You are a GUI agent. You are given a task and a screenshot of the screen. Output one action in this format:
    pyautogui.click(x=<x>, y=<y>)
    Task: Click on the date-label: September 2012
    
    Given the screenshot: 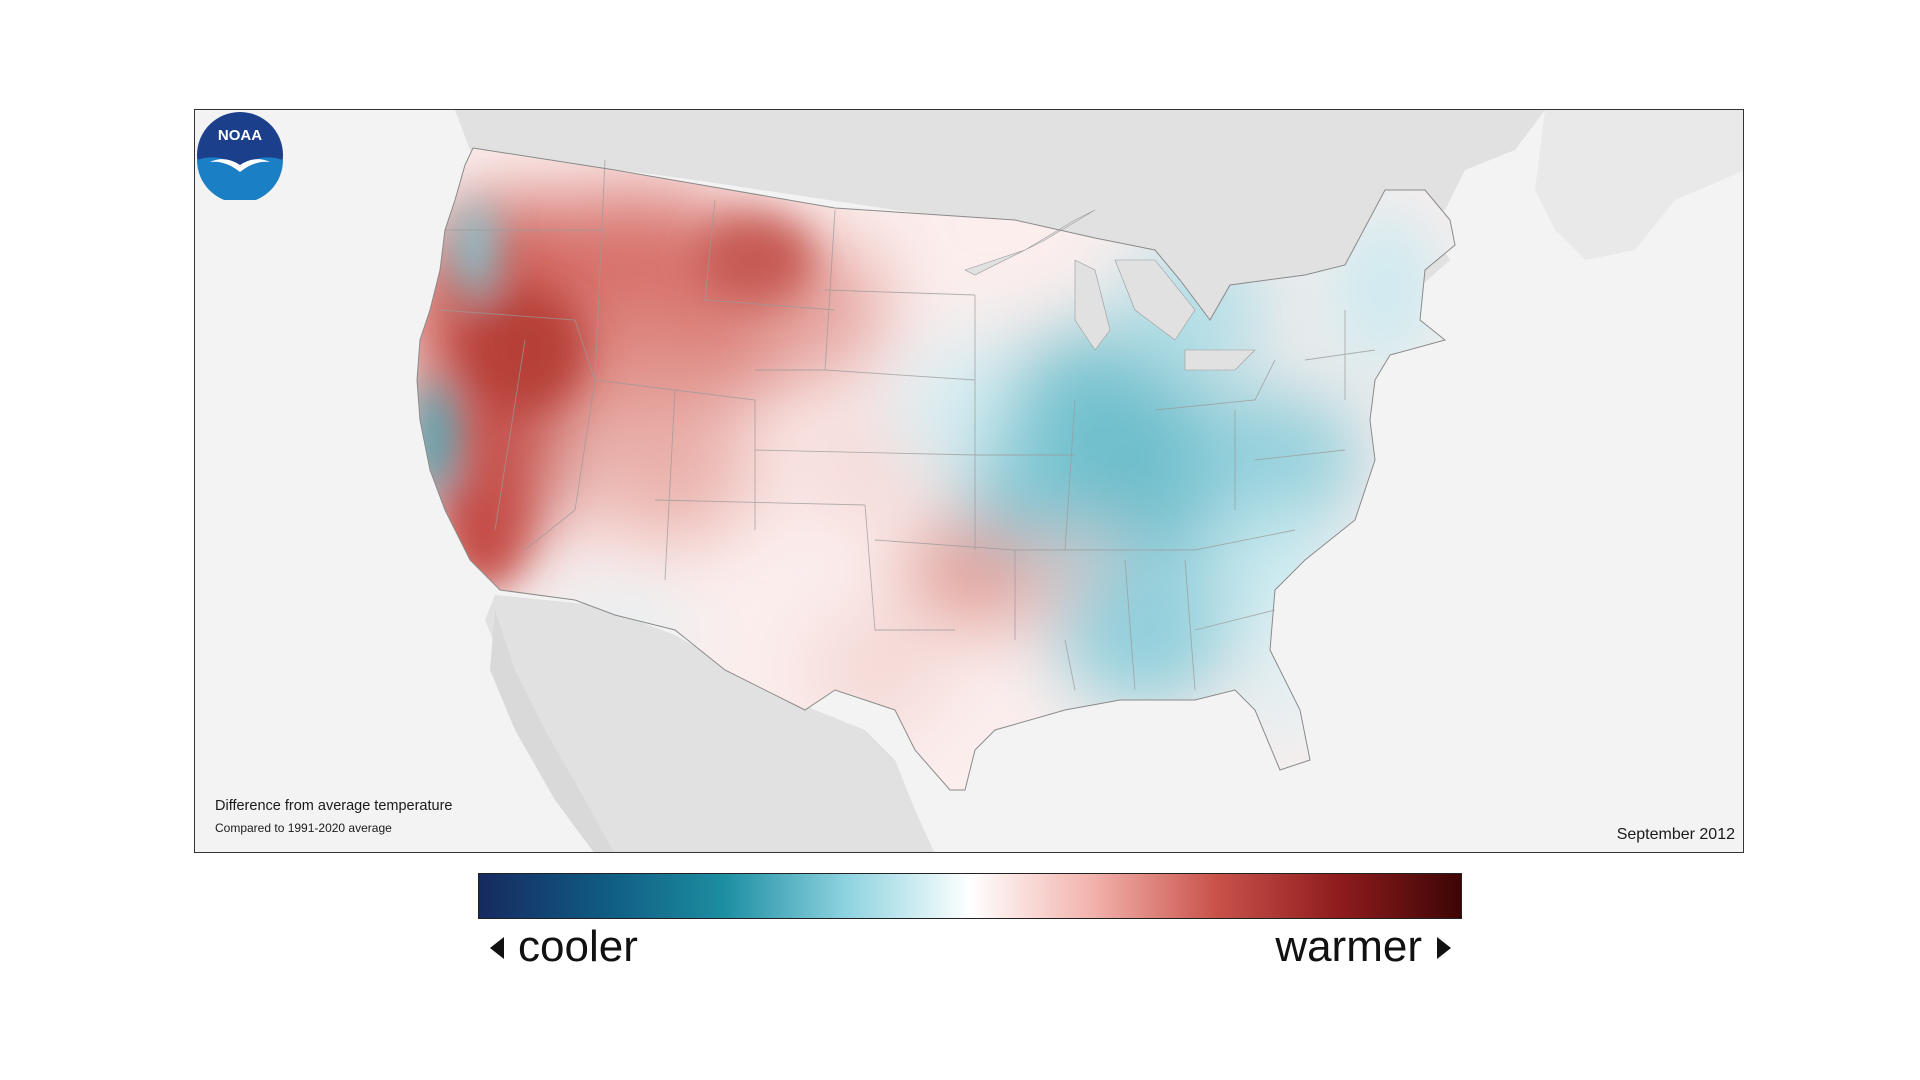 What is the action you would take?
    pyautogui.click(x=1675, y=834)
    